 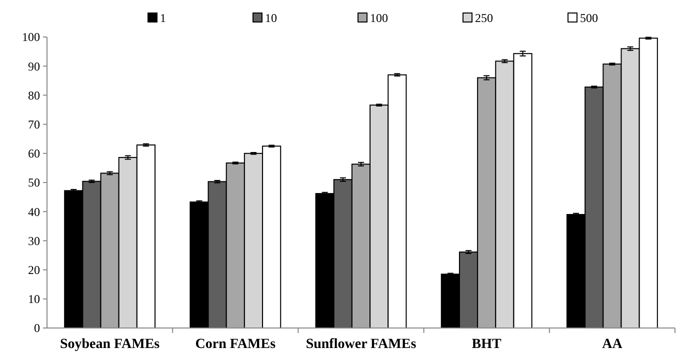 What do you see at coordinates (361, 344) in the screenshot?
I see `x-tick-label: Sunflower FAMEs` at bounding box center [361, 344].